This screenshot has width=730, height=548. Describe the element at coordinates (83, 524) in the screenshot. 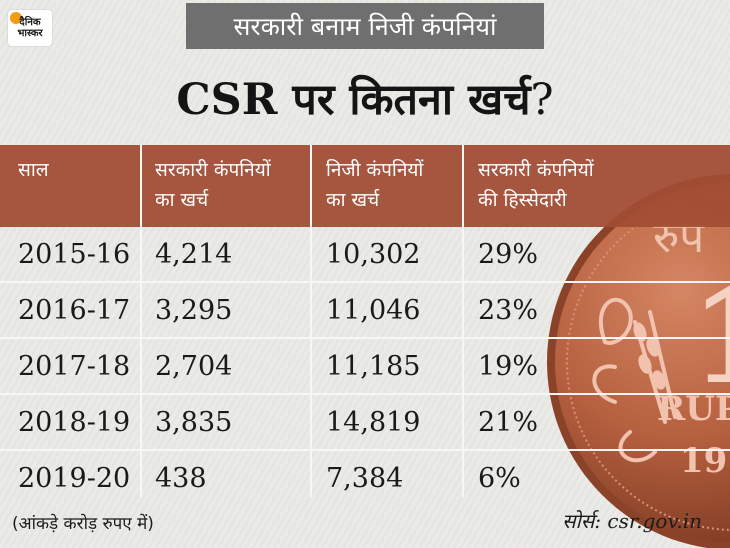

I see `units-footnote: (आंकड़े करोड़ रुपए में)` at that location.